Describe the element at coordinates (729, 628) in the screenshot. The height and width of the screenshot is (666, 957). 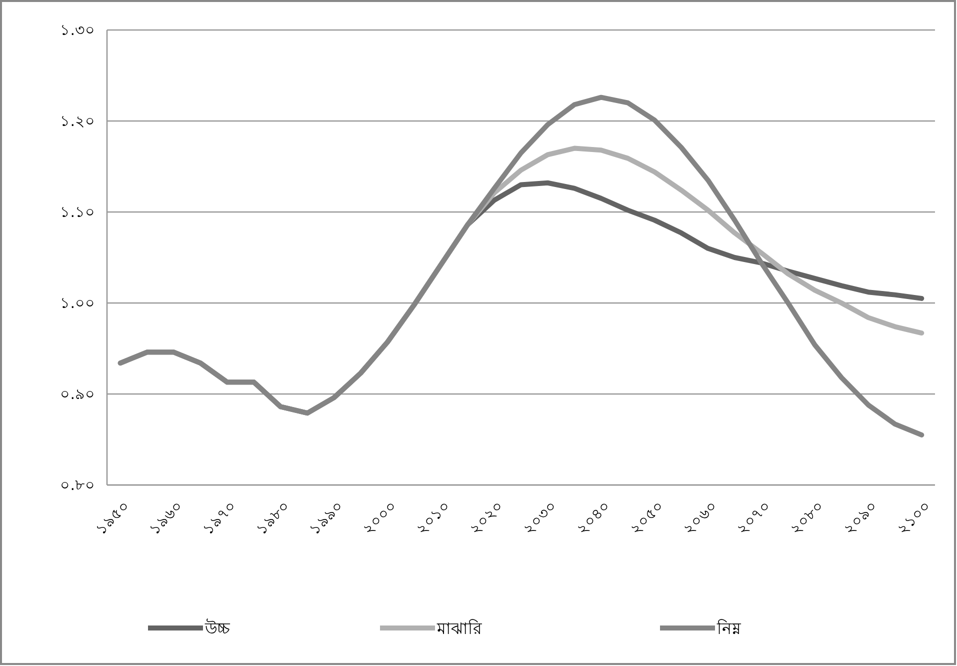
I see `legend-label: নিম্ন` at that location.